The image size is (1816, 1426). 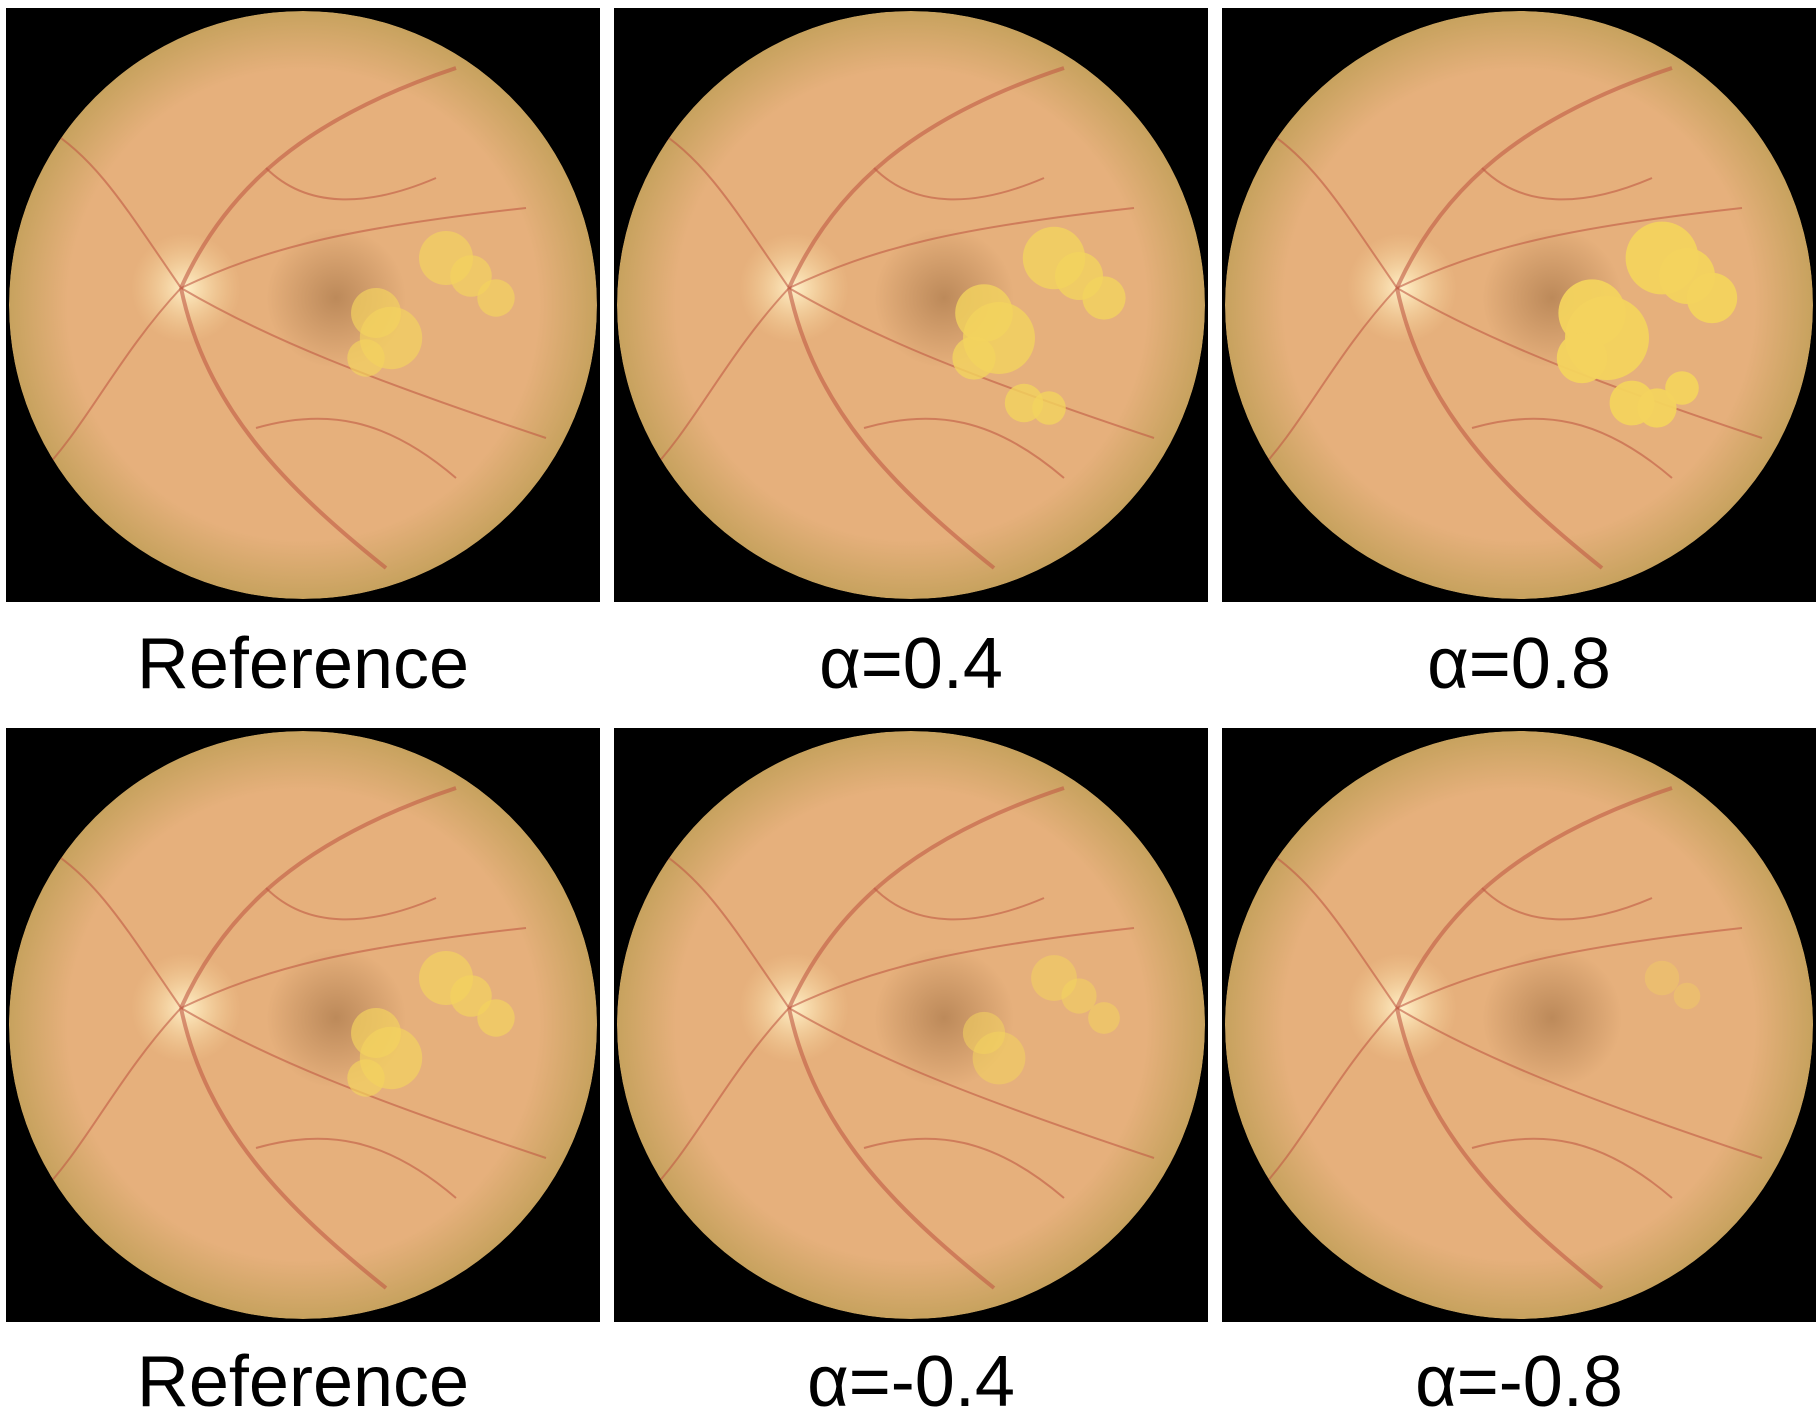 What do you see at coordinates (911, 664) in the screenshot?
I see `caption-alpha-0-4: α=0.4` at bounding box center [911, 664].